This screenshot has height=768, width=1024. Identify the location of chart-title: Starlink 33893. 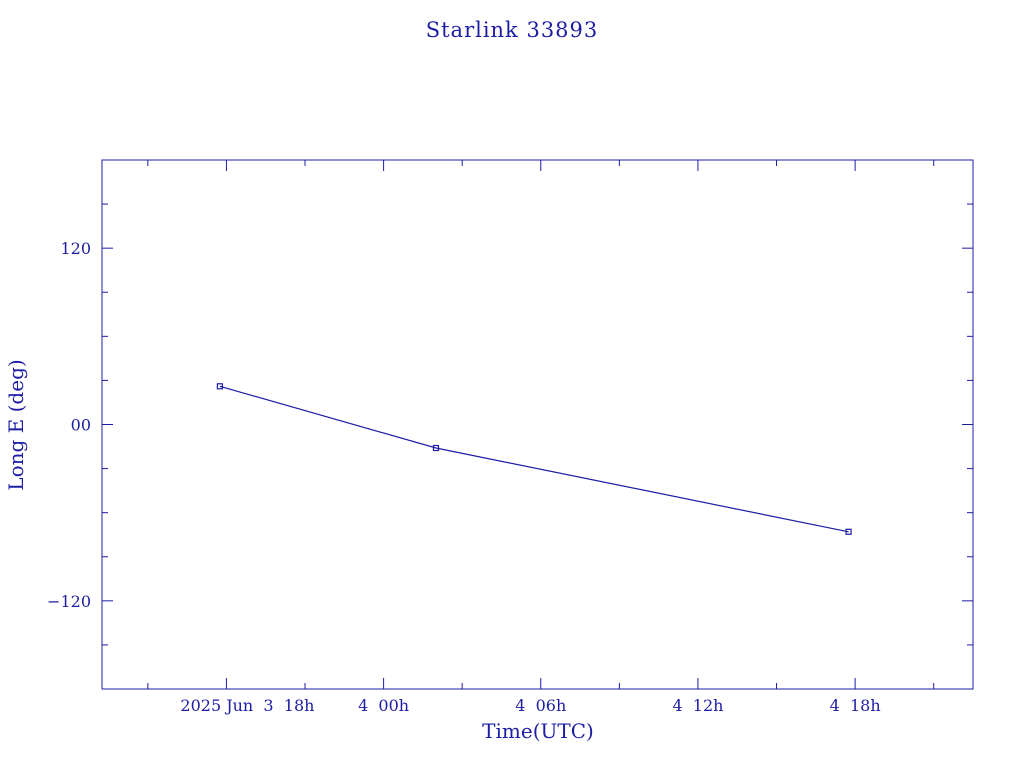
(512, 30).